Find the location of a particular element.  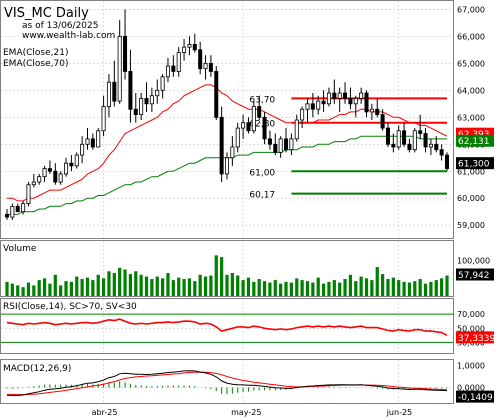

level-label: 62,80 is located at coordinates (262, 125).